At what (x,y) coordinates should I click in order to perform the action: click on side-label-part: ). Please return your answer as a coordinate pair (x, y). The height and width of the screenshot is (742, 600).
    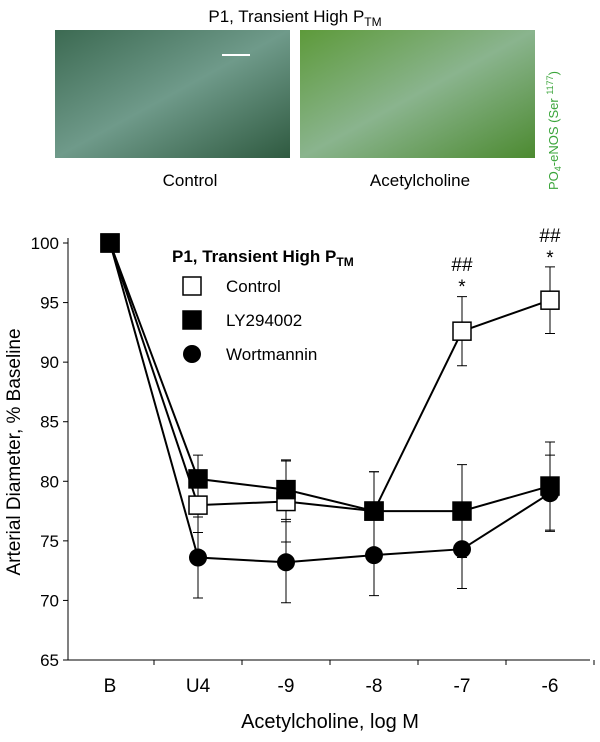
    Looking at the image, I should click on (553, 73).